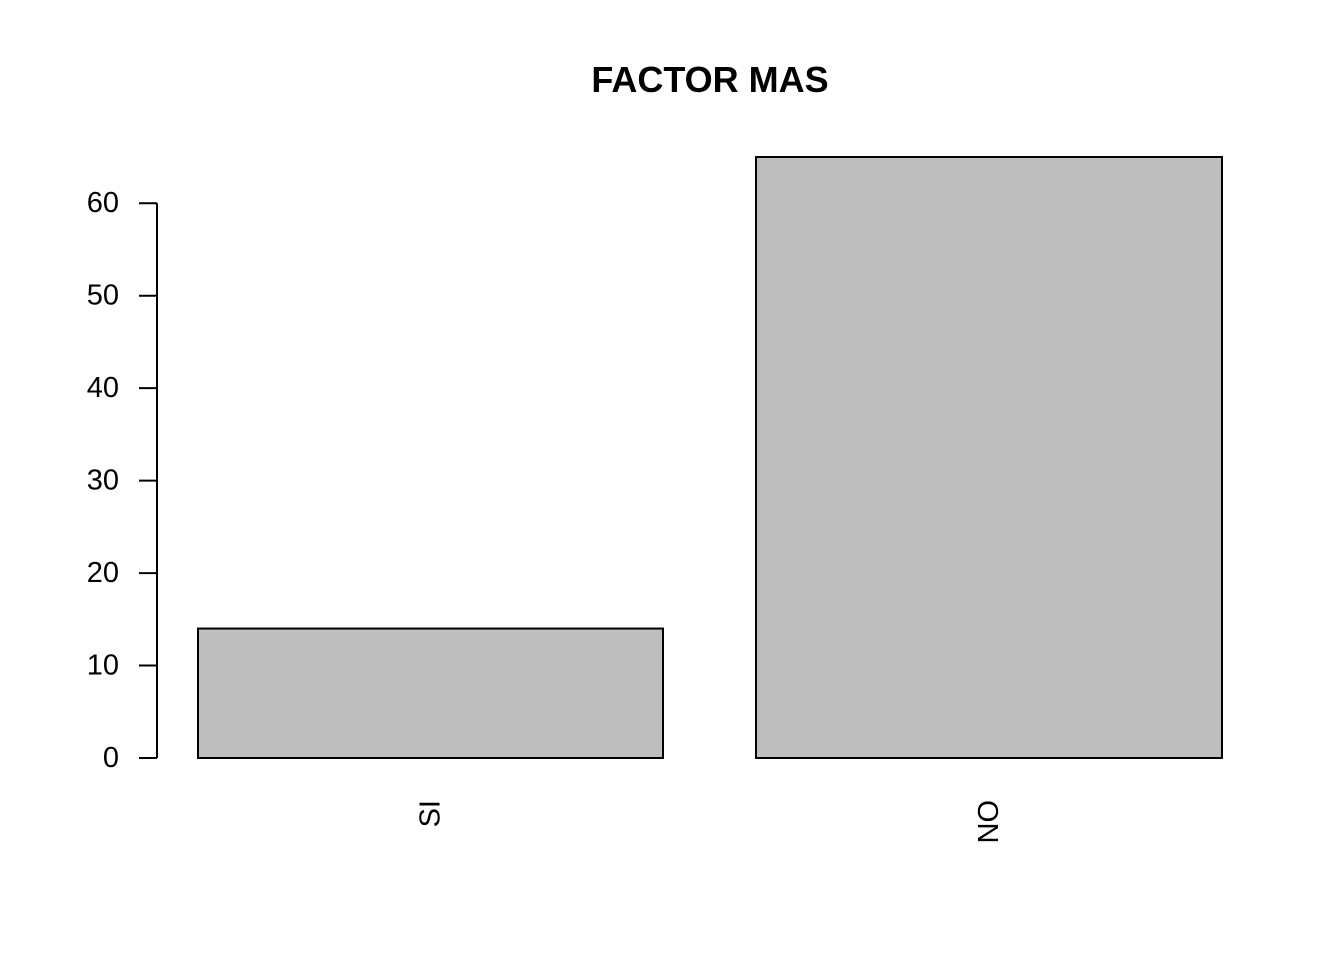 The width and height of the screenshot is (1344, 960). What do you see at coordinates (430, 693) in the screenshot?
I see `bar-si` at bounding box center [430, 693].